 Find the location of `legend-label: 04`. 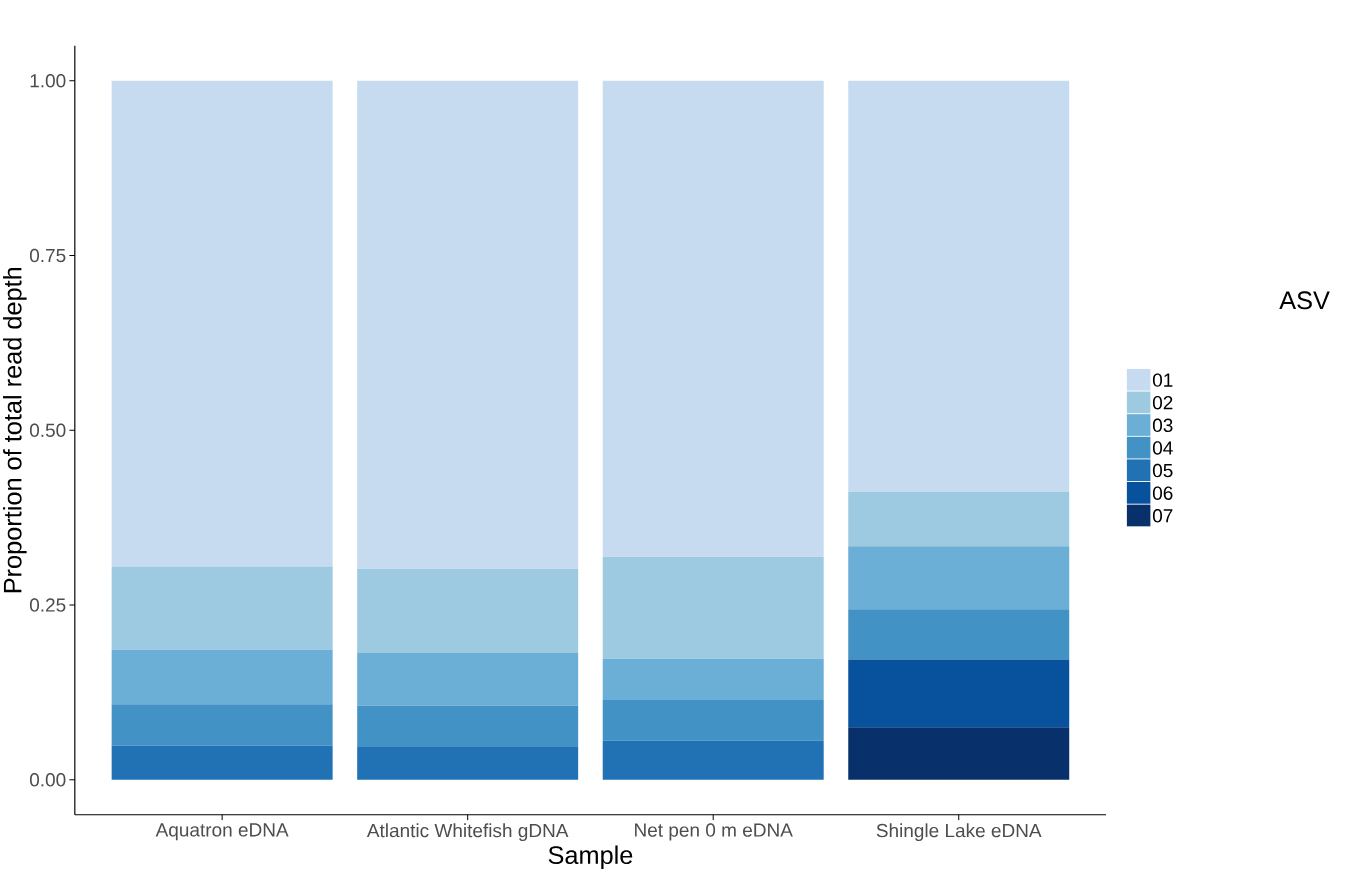

legend-label: 04 is located at coordinates (1162, 448).